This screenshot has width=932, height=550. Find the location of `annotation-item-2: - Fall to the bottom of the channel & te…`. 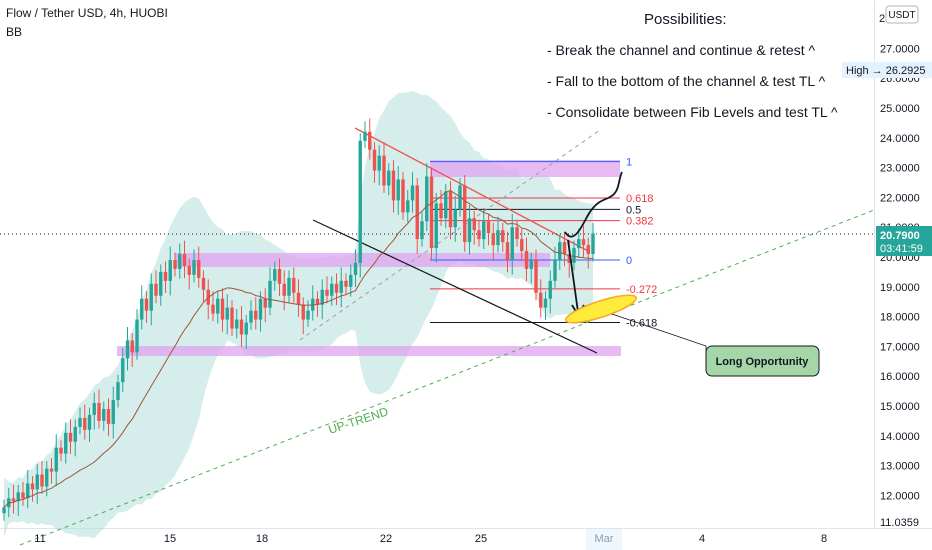

annotation-item-2: - Fall to the bottom of the channel & te… is located at coordinates (686, 81).